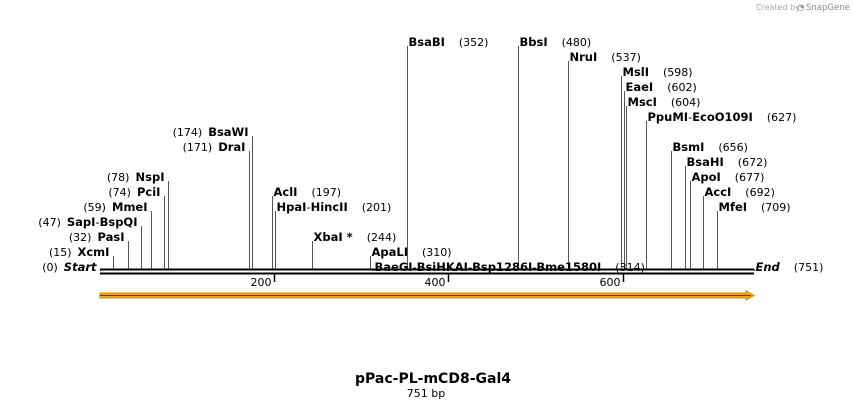  What do you see at coordinates (800, 8) in the screenshot?
I see `snapgene-logo-icon: ◔` at bounding box center [800, 8].